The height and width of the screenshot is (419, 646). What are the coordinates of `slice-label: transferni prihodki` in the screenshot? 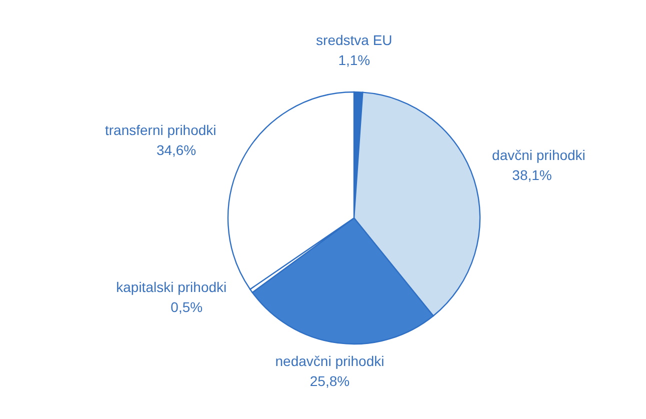 It's located at (160, 130).